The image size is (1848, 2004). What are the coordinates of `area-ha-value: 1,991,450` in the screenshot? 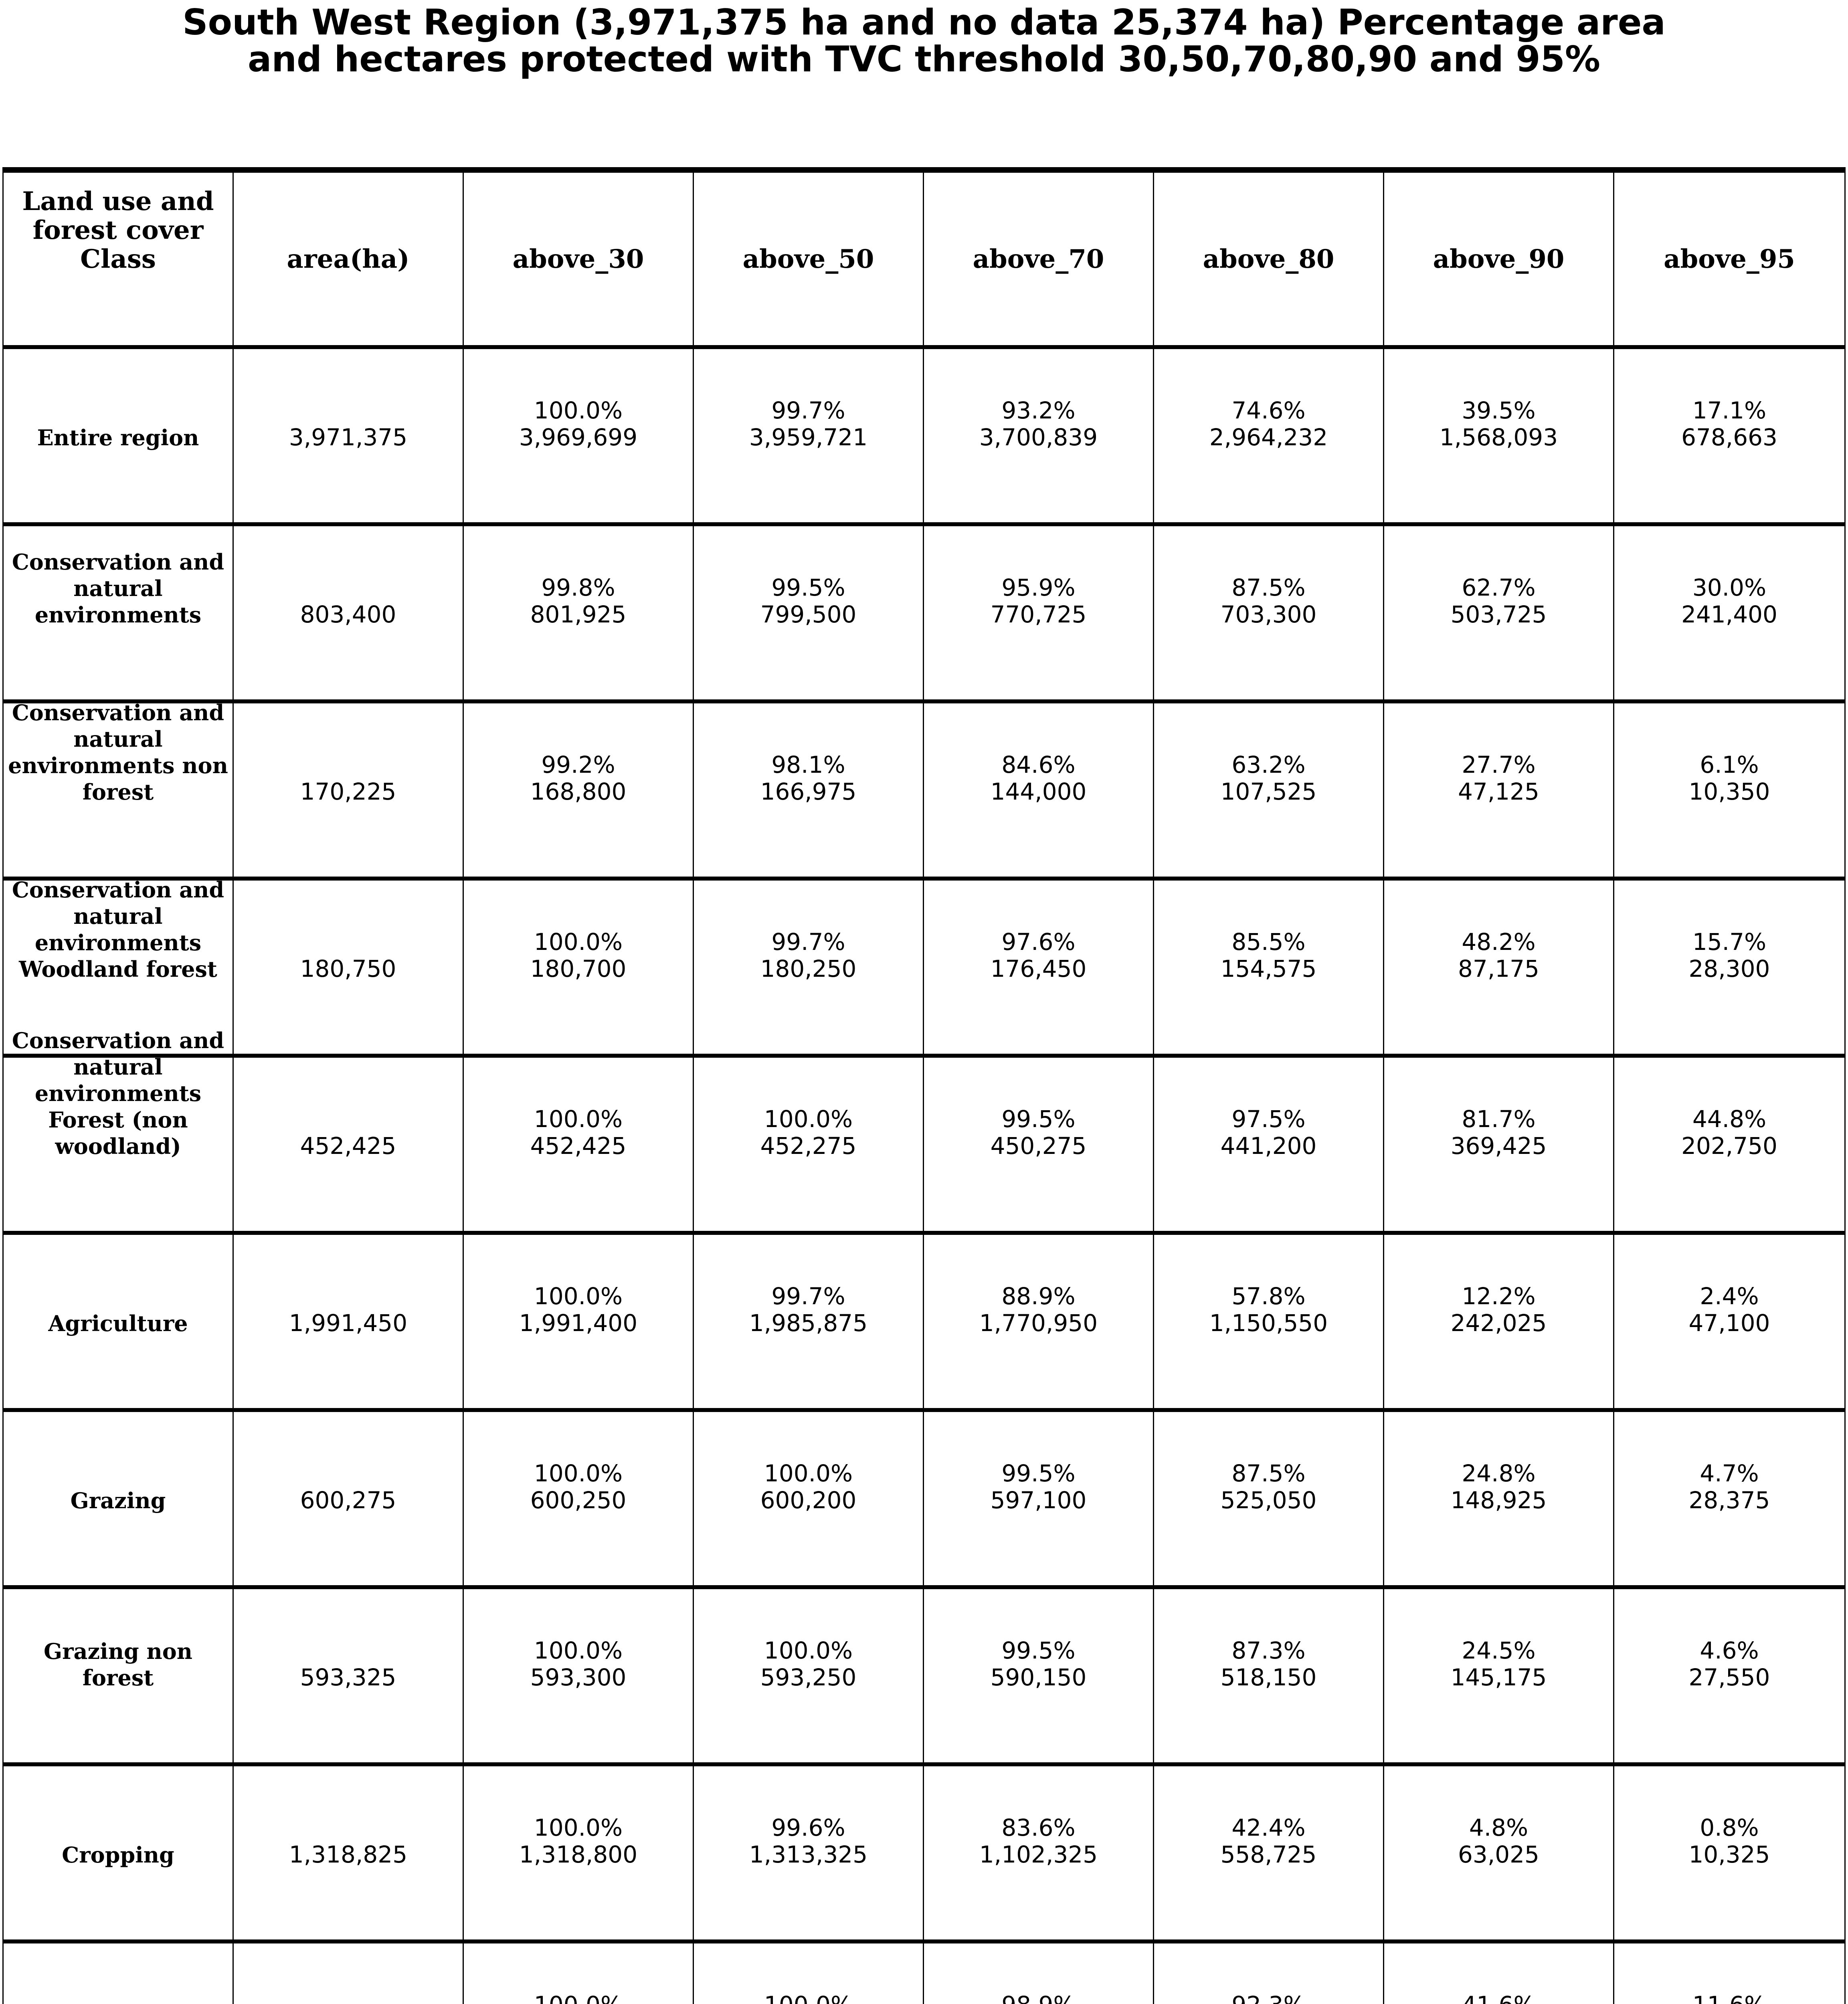 It's located at (348, 1323).